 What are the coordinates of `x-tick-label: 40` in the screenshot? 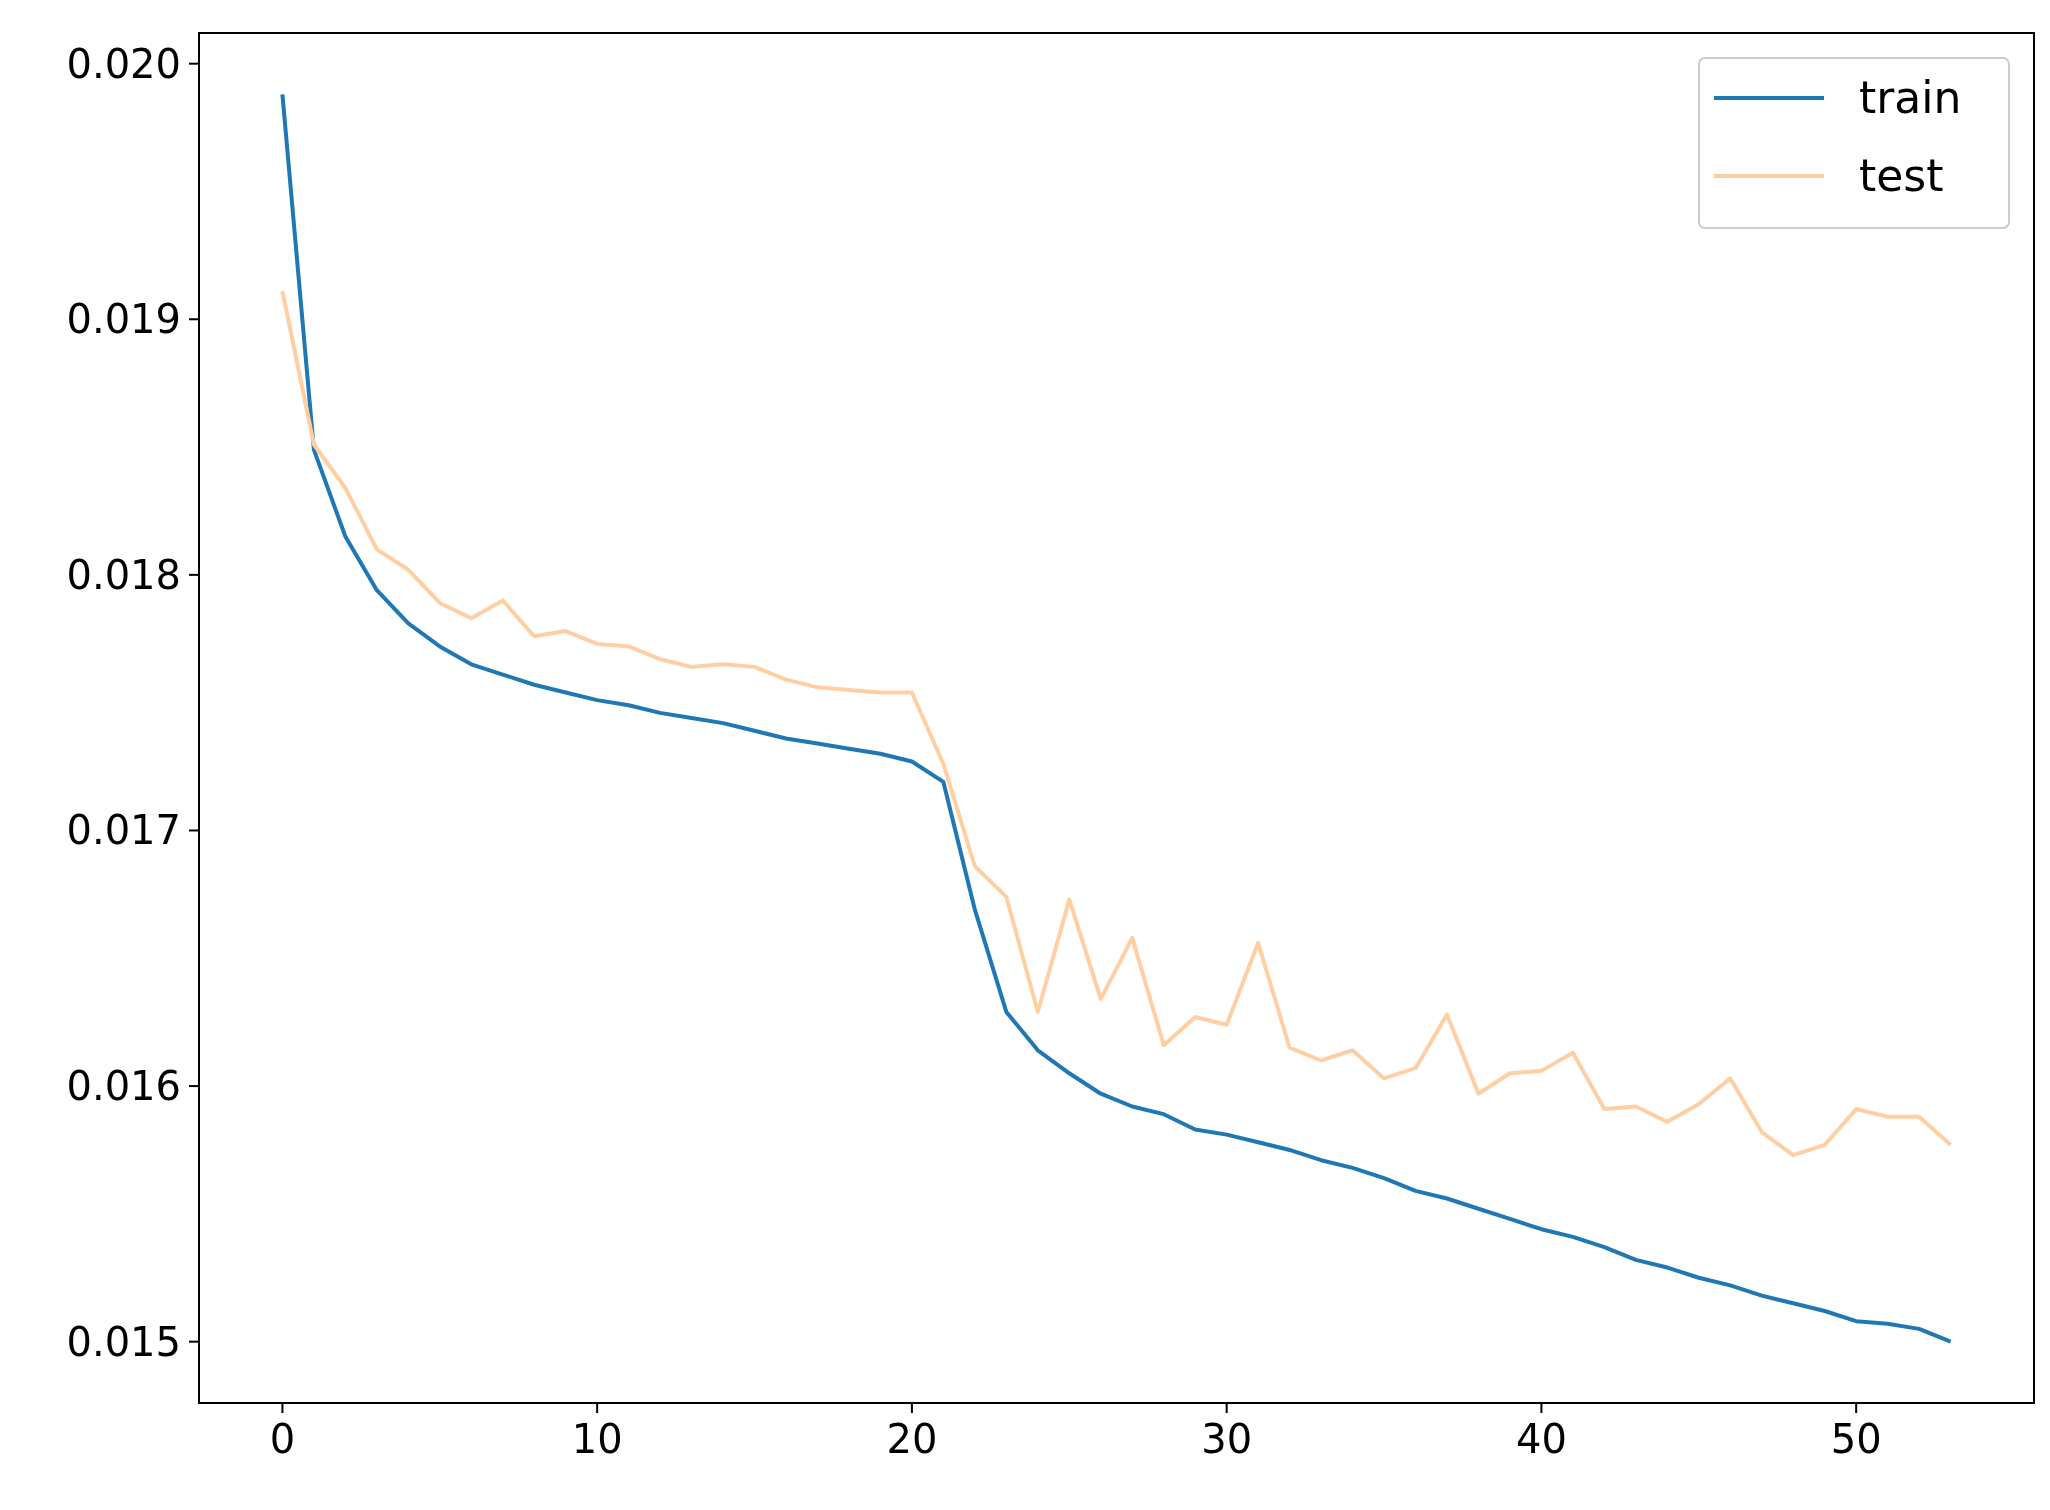 It's located at (1541, 1439).